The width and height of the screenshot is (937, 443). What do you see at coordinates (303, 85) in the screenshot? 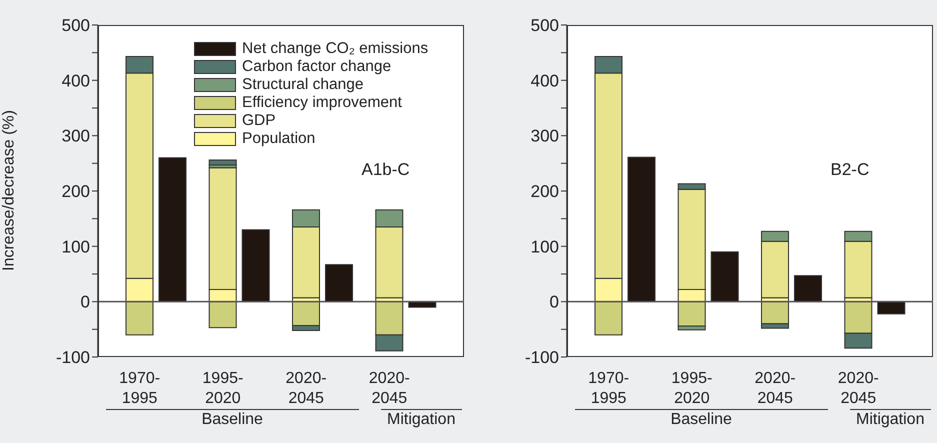
I see `legend-label: Structural change` at bounding box center [303, 85].